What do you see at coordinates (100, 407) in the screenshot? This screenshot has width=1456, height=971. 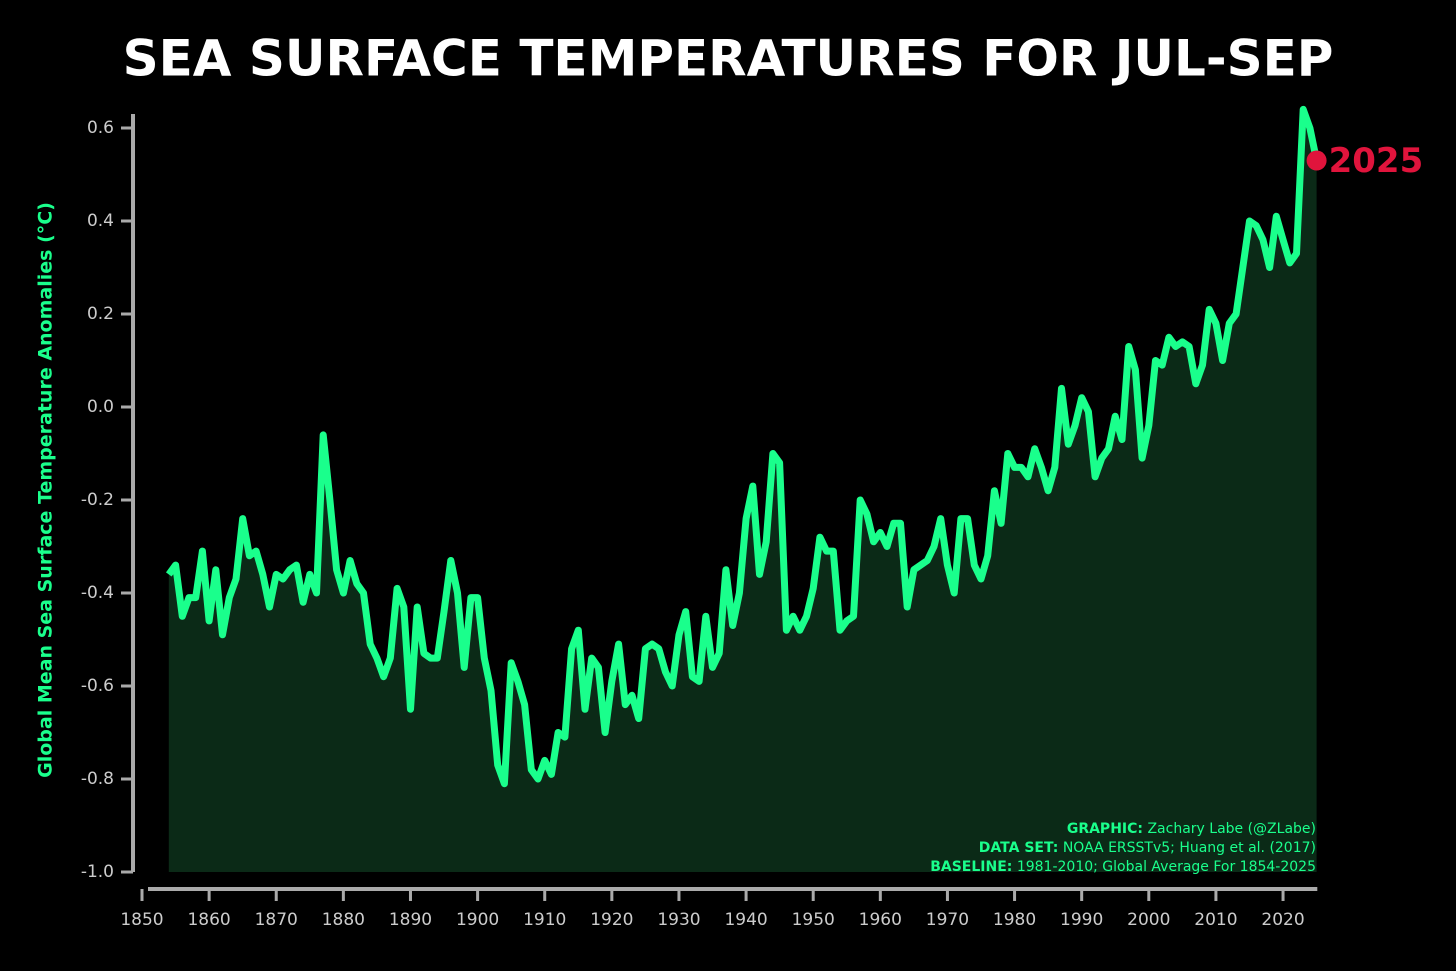 I see `y-tick-label: 0.0` at bounding box center [100, 407].